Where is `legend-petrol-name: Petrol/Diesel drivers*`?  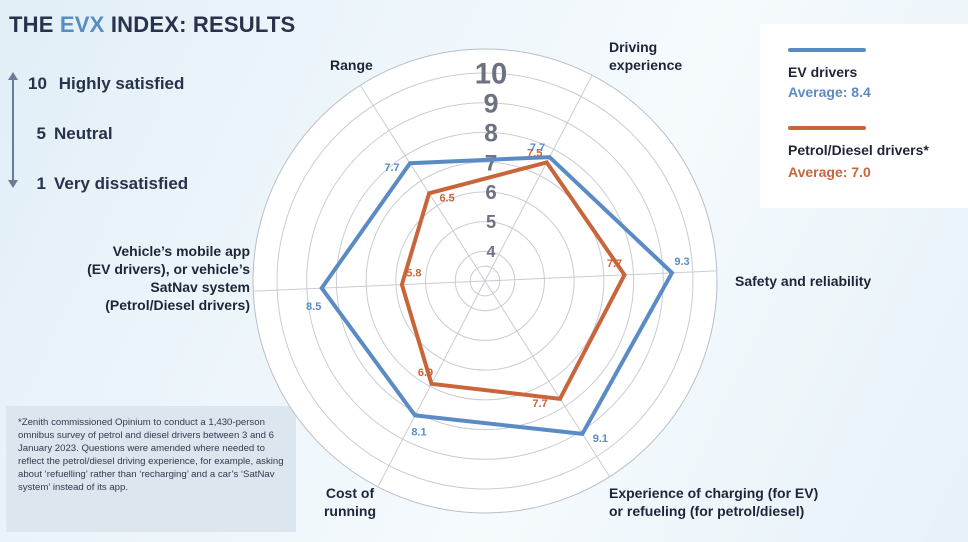
legend-petrol-name: Petrol/Diesel drivers* is located at coordinates (858, 150).